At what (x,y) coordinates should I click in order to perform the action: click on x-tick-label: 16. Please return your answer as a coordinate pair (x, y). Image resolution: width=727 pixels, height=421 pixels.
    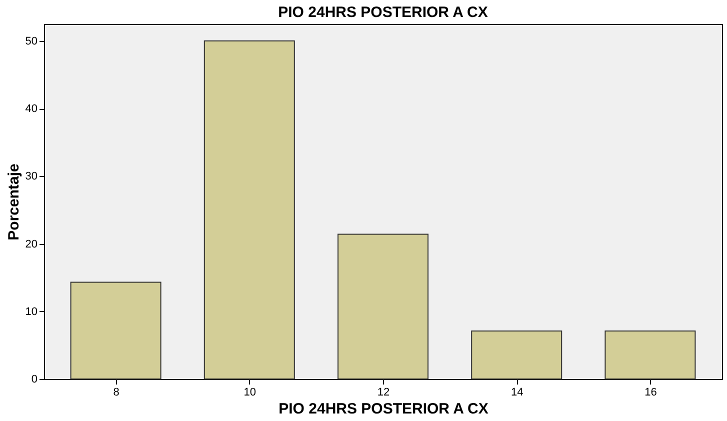
    Looking at the image, I should click on (650, 392).